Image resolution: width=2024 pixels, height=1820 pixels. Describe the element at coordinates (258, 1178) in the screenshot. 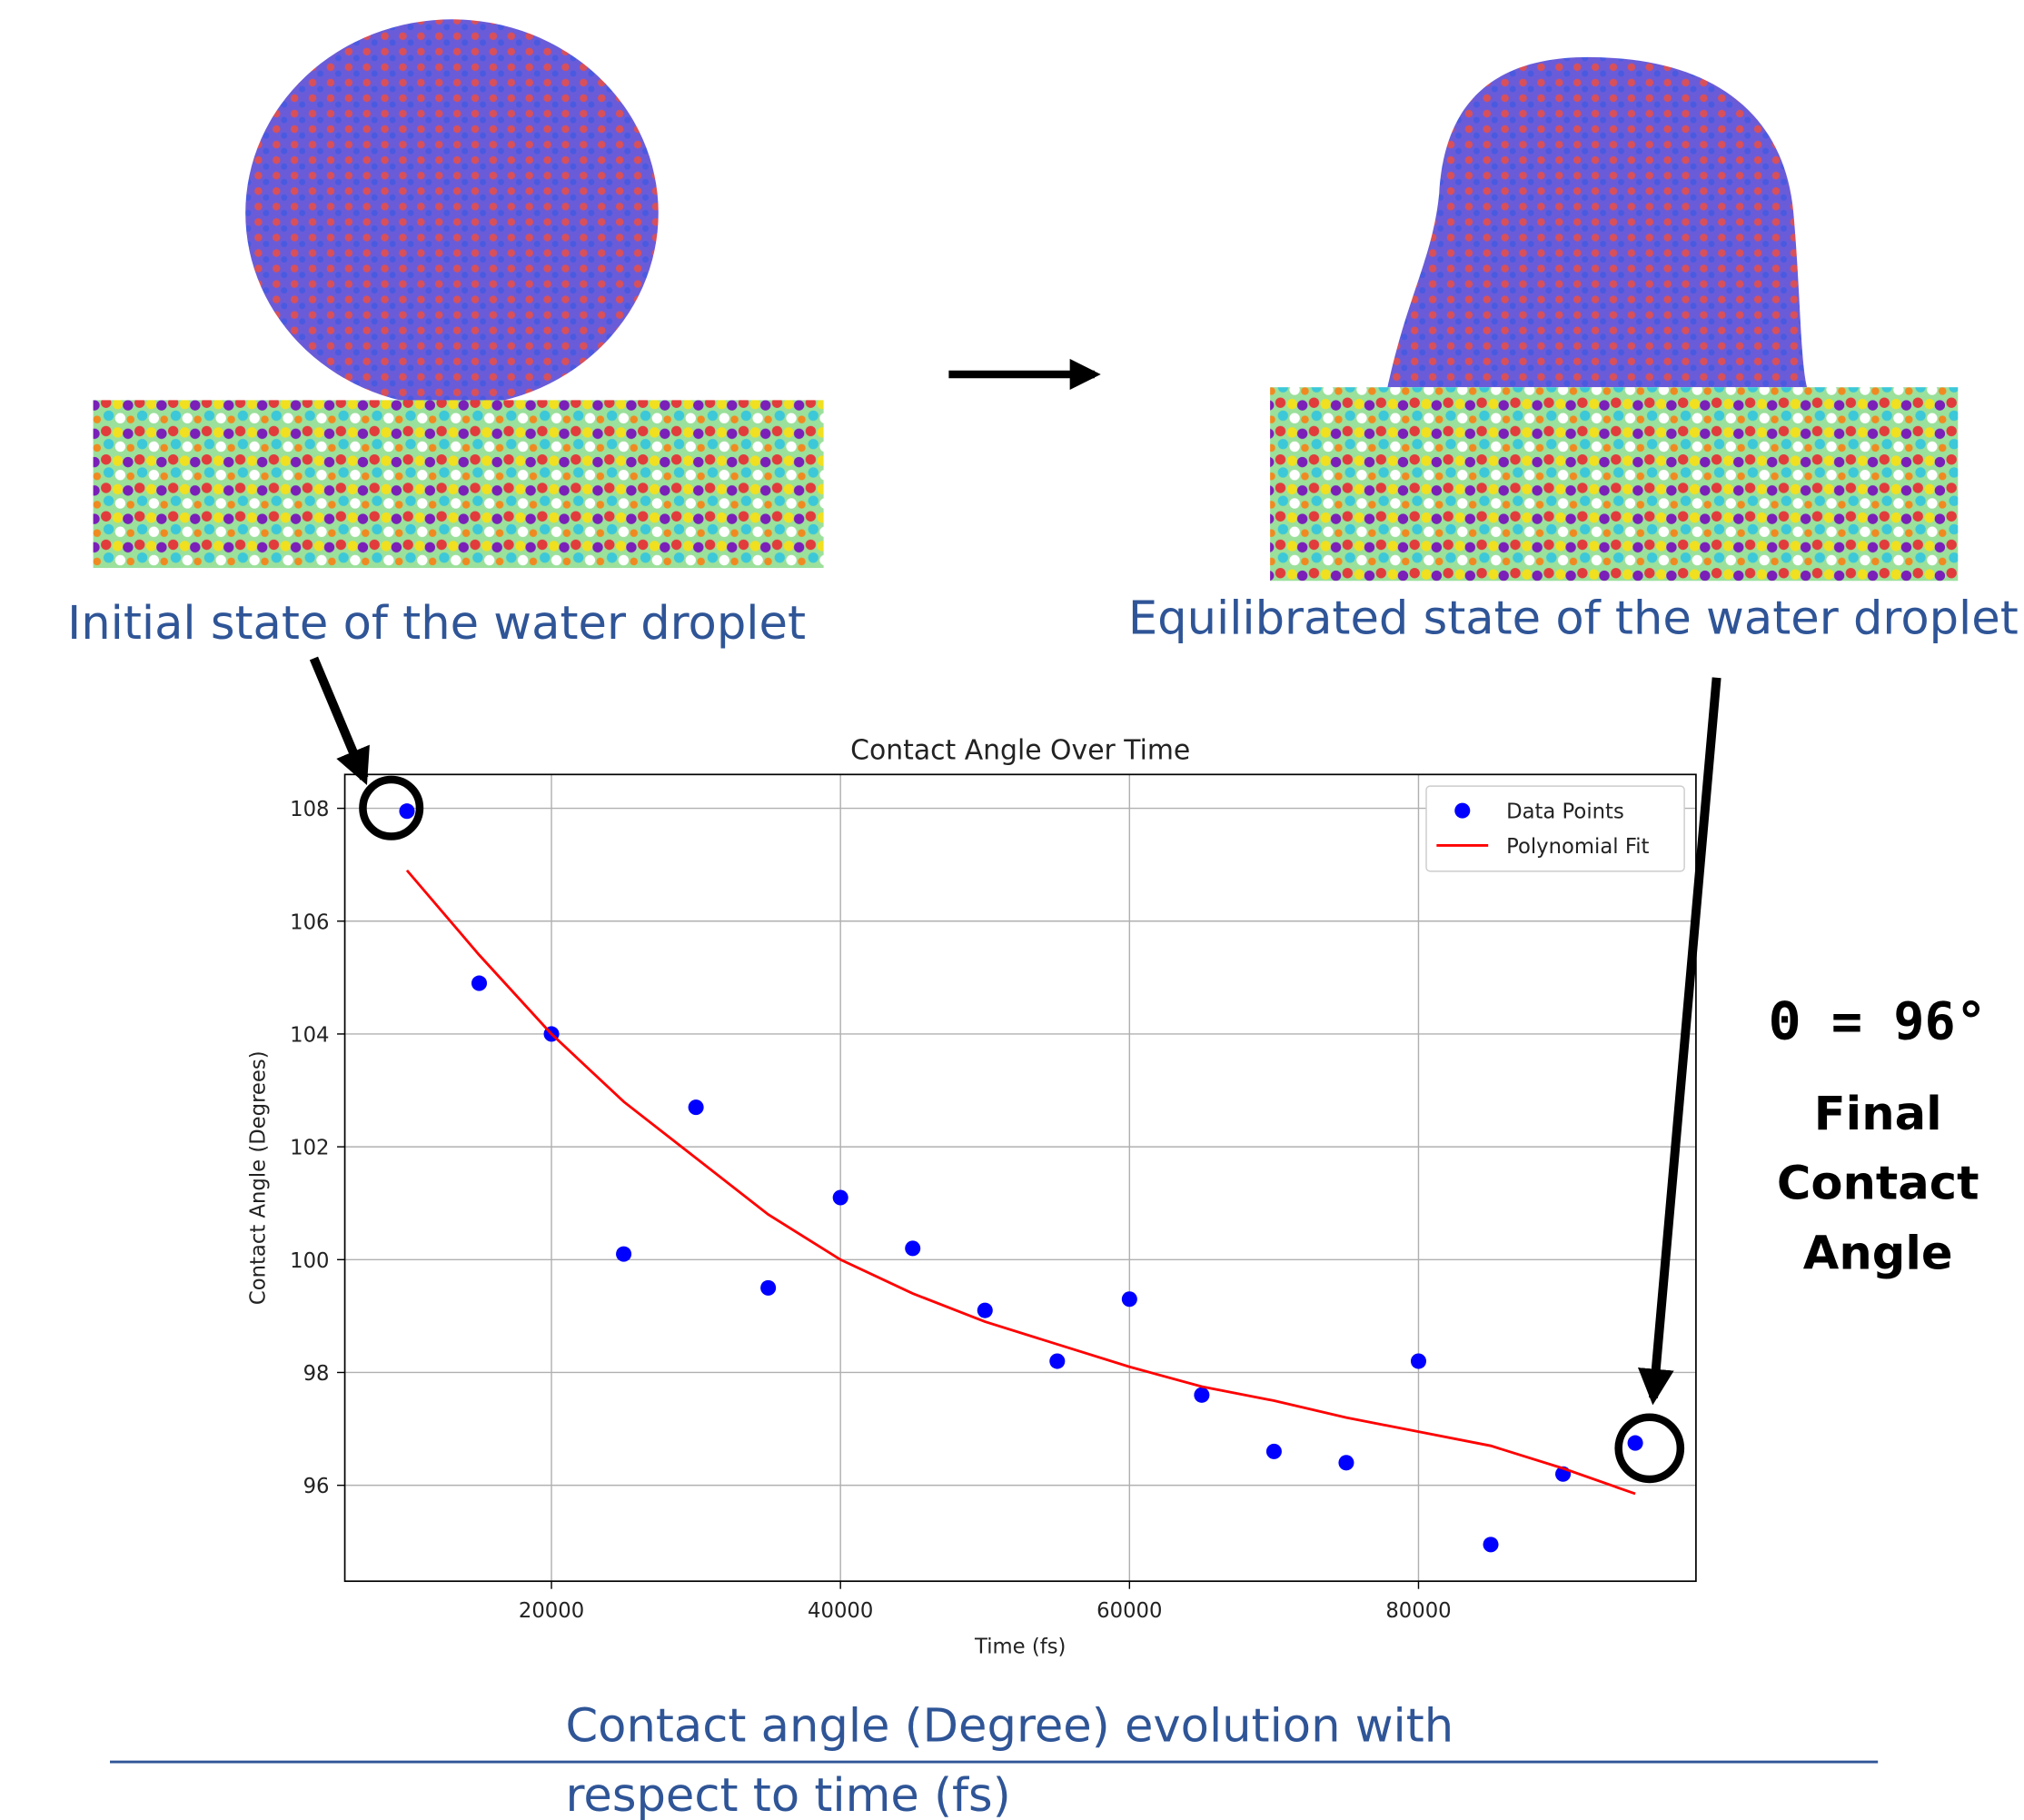

I see `y-axis-label: Contact Angle (Degrees)` at that location.